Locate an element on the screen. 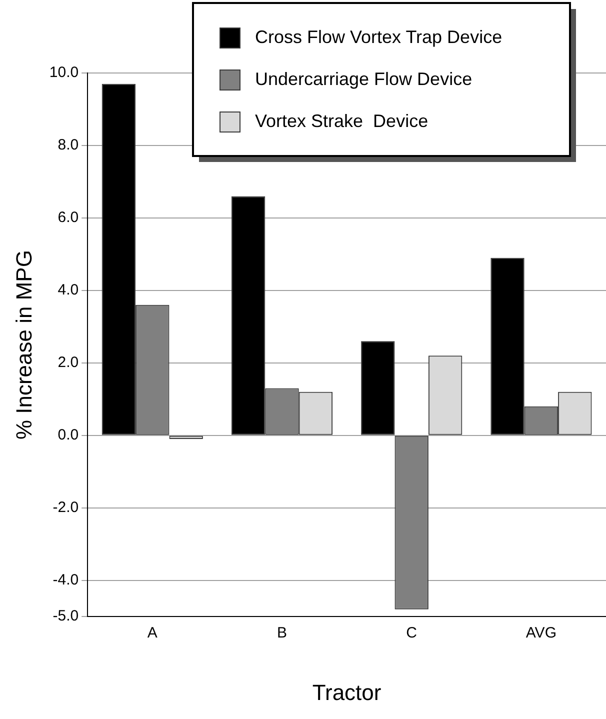 The image size is (606, 719). legend-label: Undercarriage Flow Device is located at coordinates (363, 78).